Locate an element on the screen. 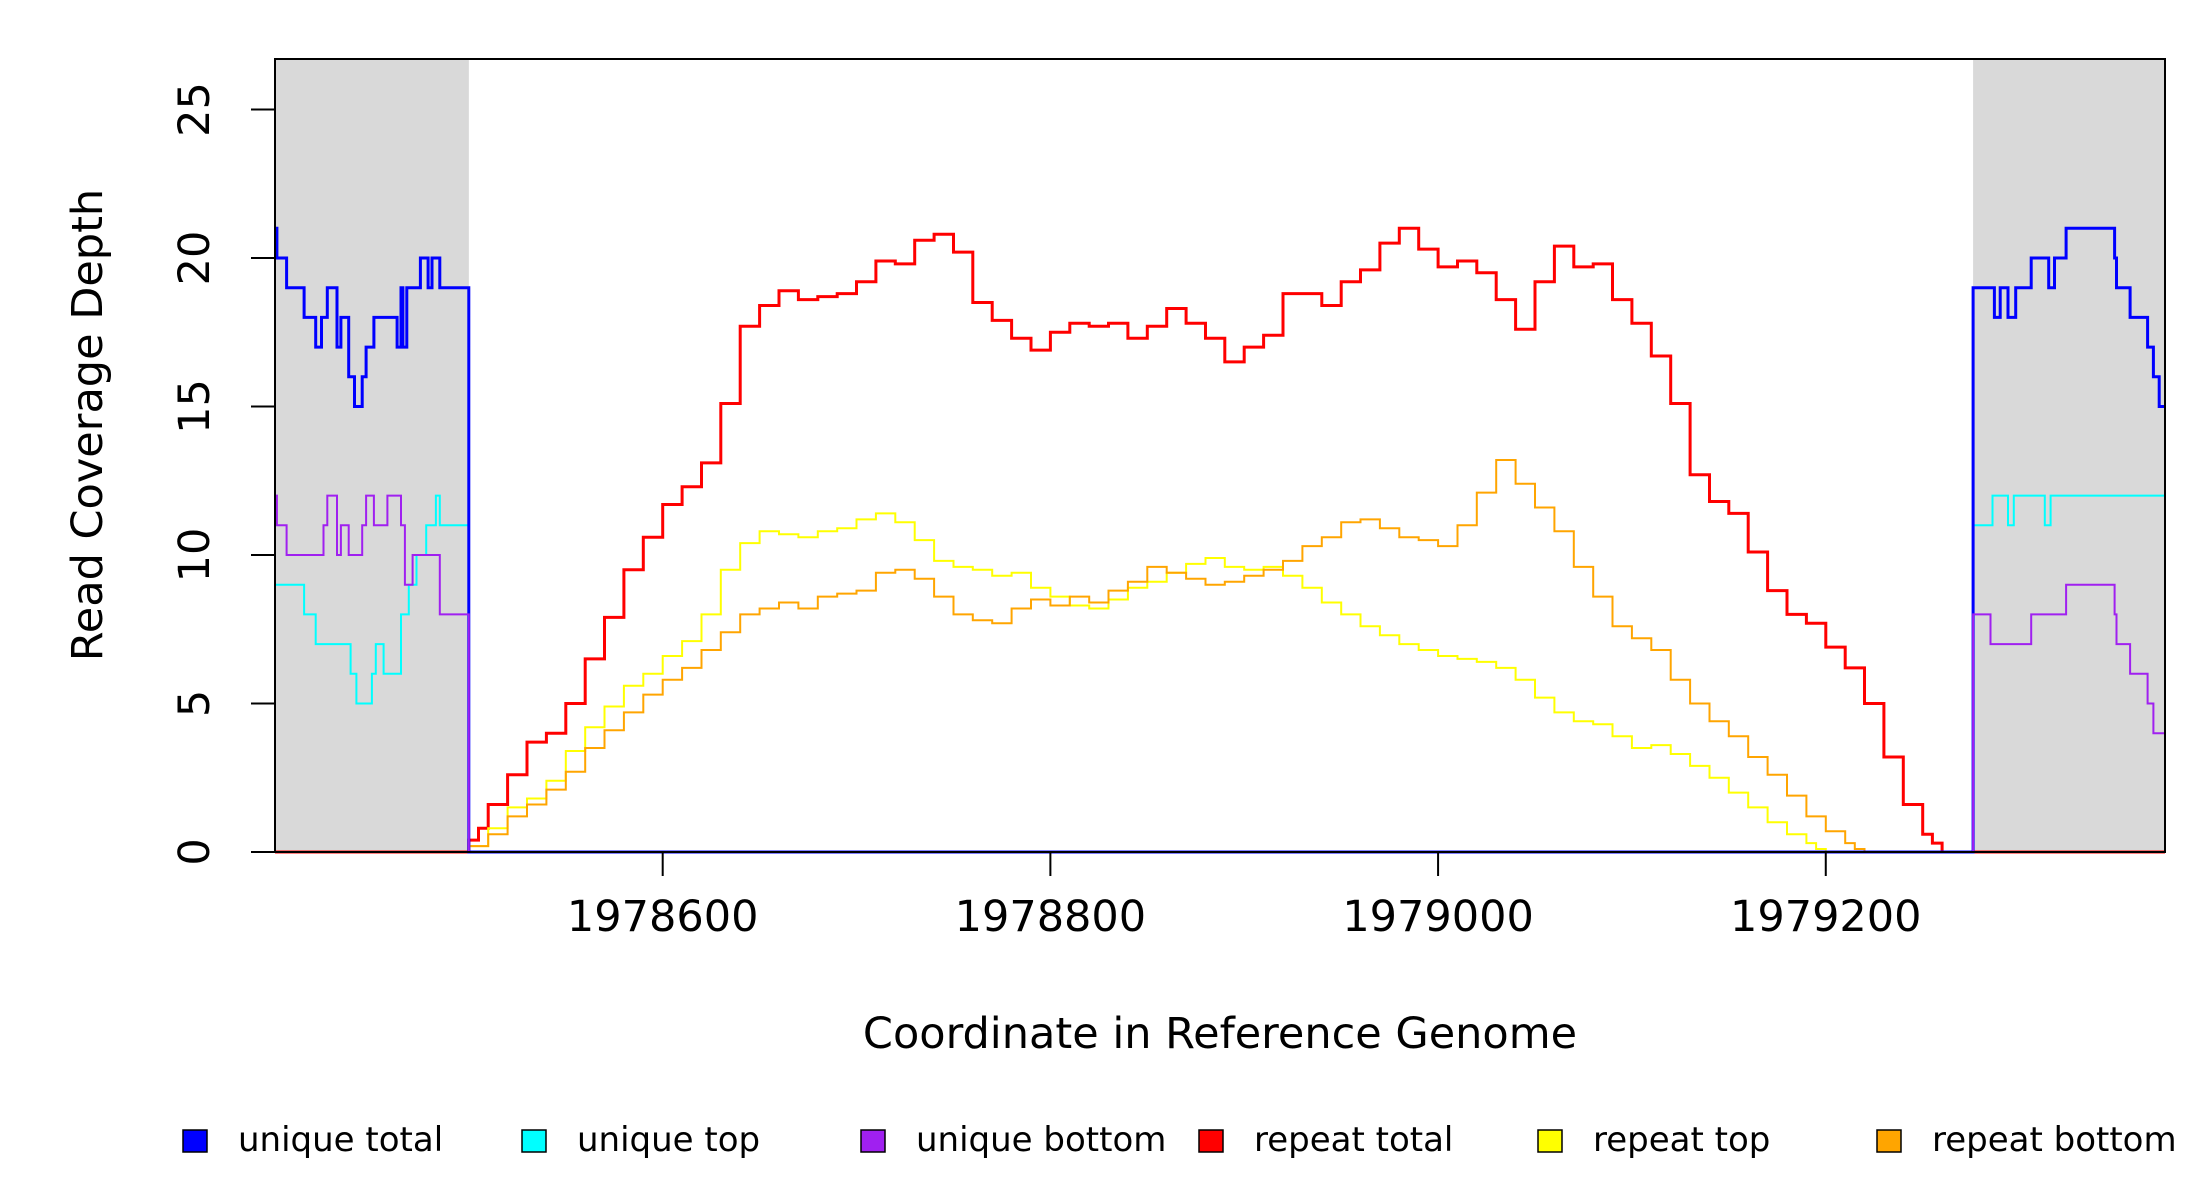 Image resolution: width=2200 pixels, height=1200 pixels. x-tick-label: 1978600 is located at coordinates (663, 917).